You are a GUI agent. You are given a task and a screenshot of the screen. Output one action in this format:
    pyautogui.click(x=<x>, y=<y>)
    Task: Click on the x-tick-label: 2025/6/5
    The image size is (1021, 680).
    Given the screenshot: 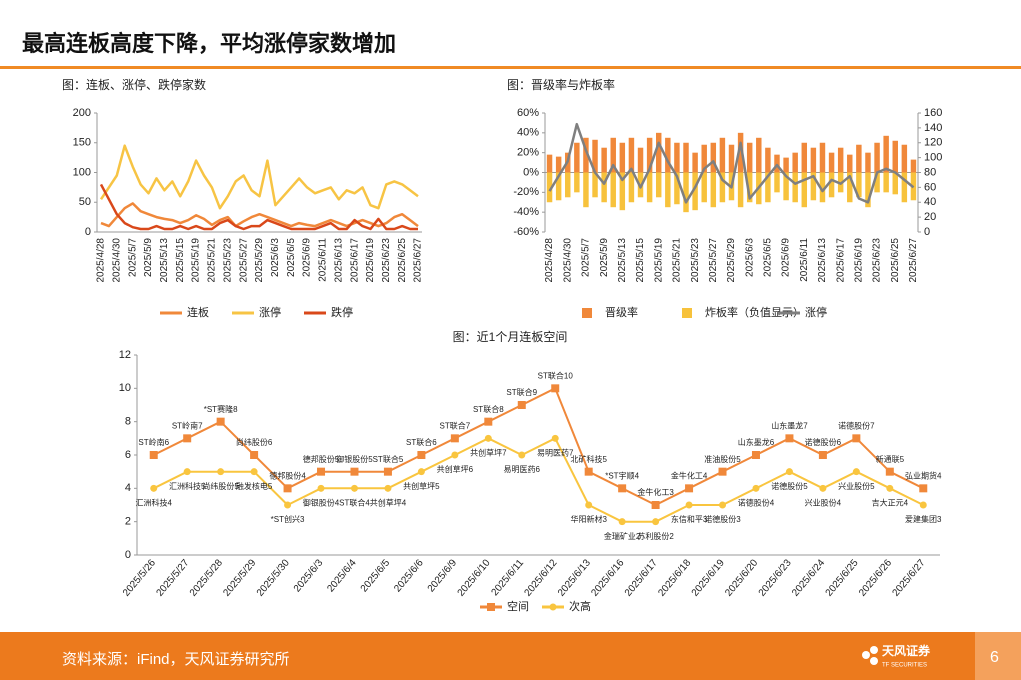 What is the action you would take?
    pyautogui.click(x=768, y=257)
    